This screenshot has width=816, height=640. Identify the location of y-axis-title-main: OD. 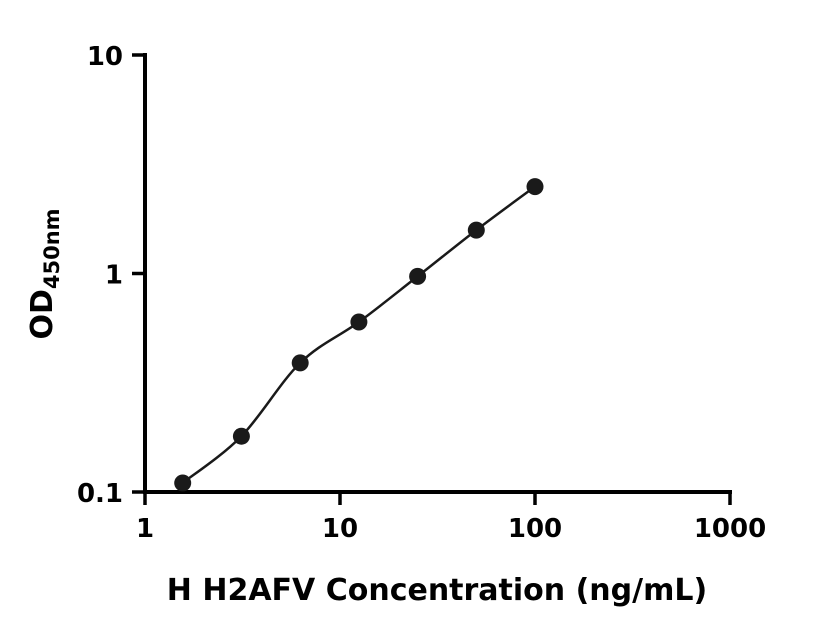
(42, 314).